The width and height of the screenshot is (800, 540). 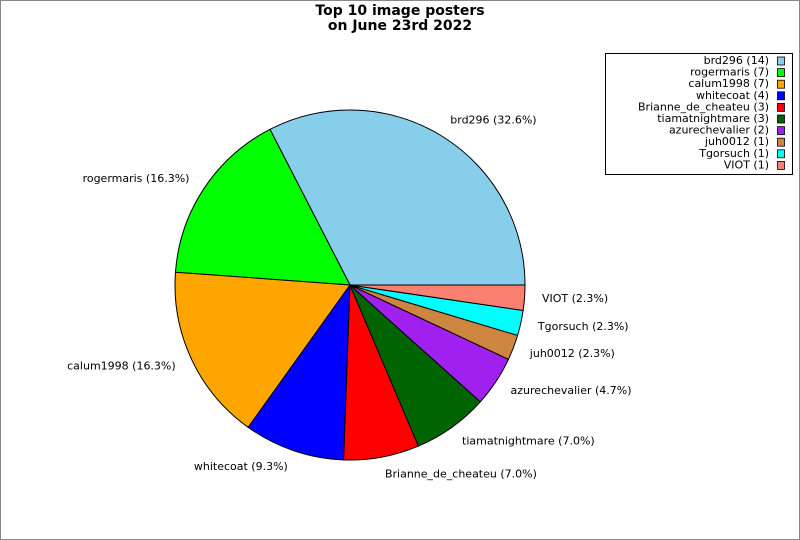 What do you see at coordinates (746, 164) in the screenshot?
I see `legend-label: VIOT (1)` at bounding box center [746, 164].